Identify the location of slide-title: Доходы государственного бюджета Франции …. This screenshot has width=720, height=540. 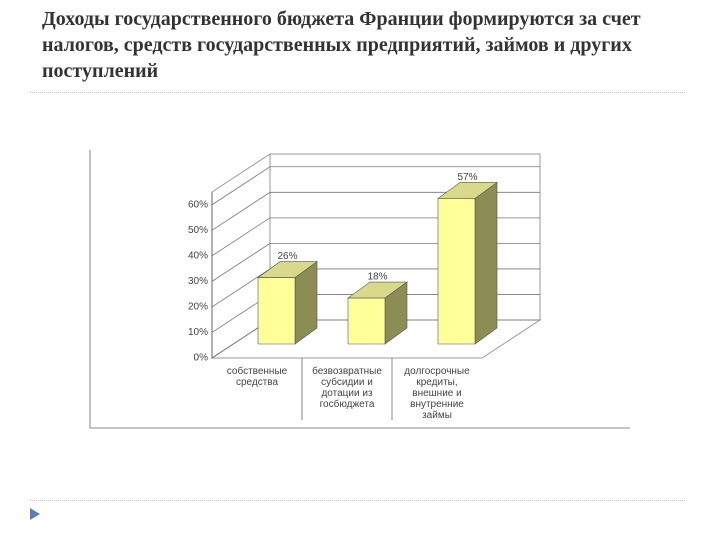
(341, 45).